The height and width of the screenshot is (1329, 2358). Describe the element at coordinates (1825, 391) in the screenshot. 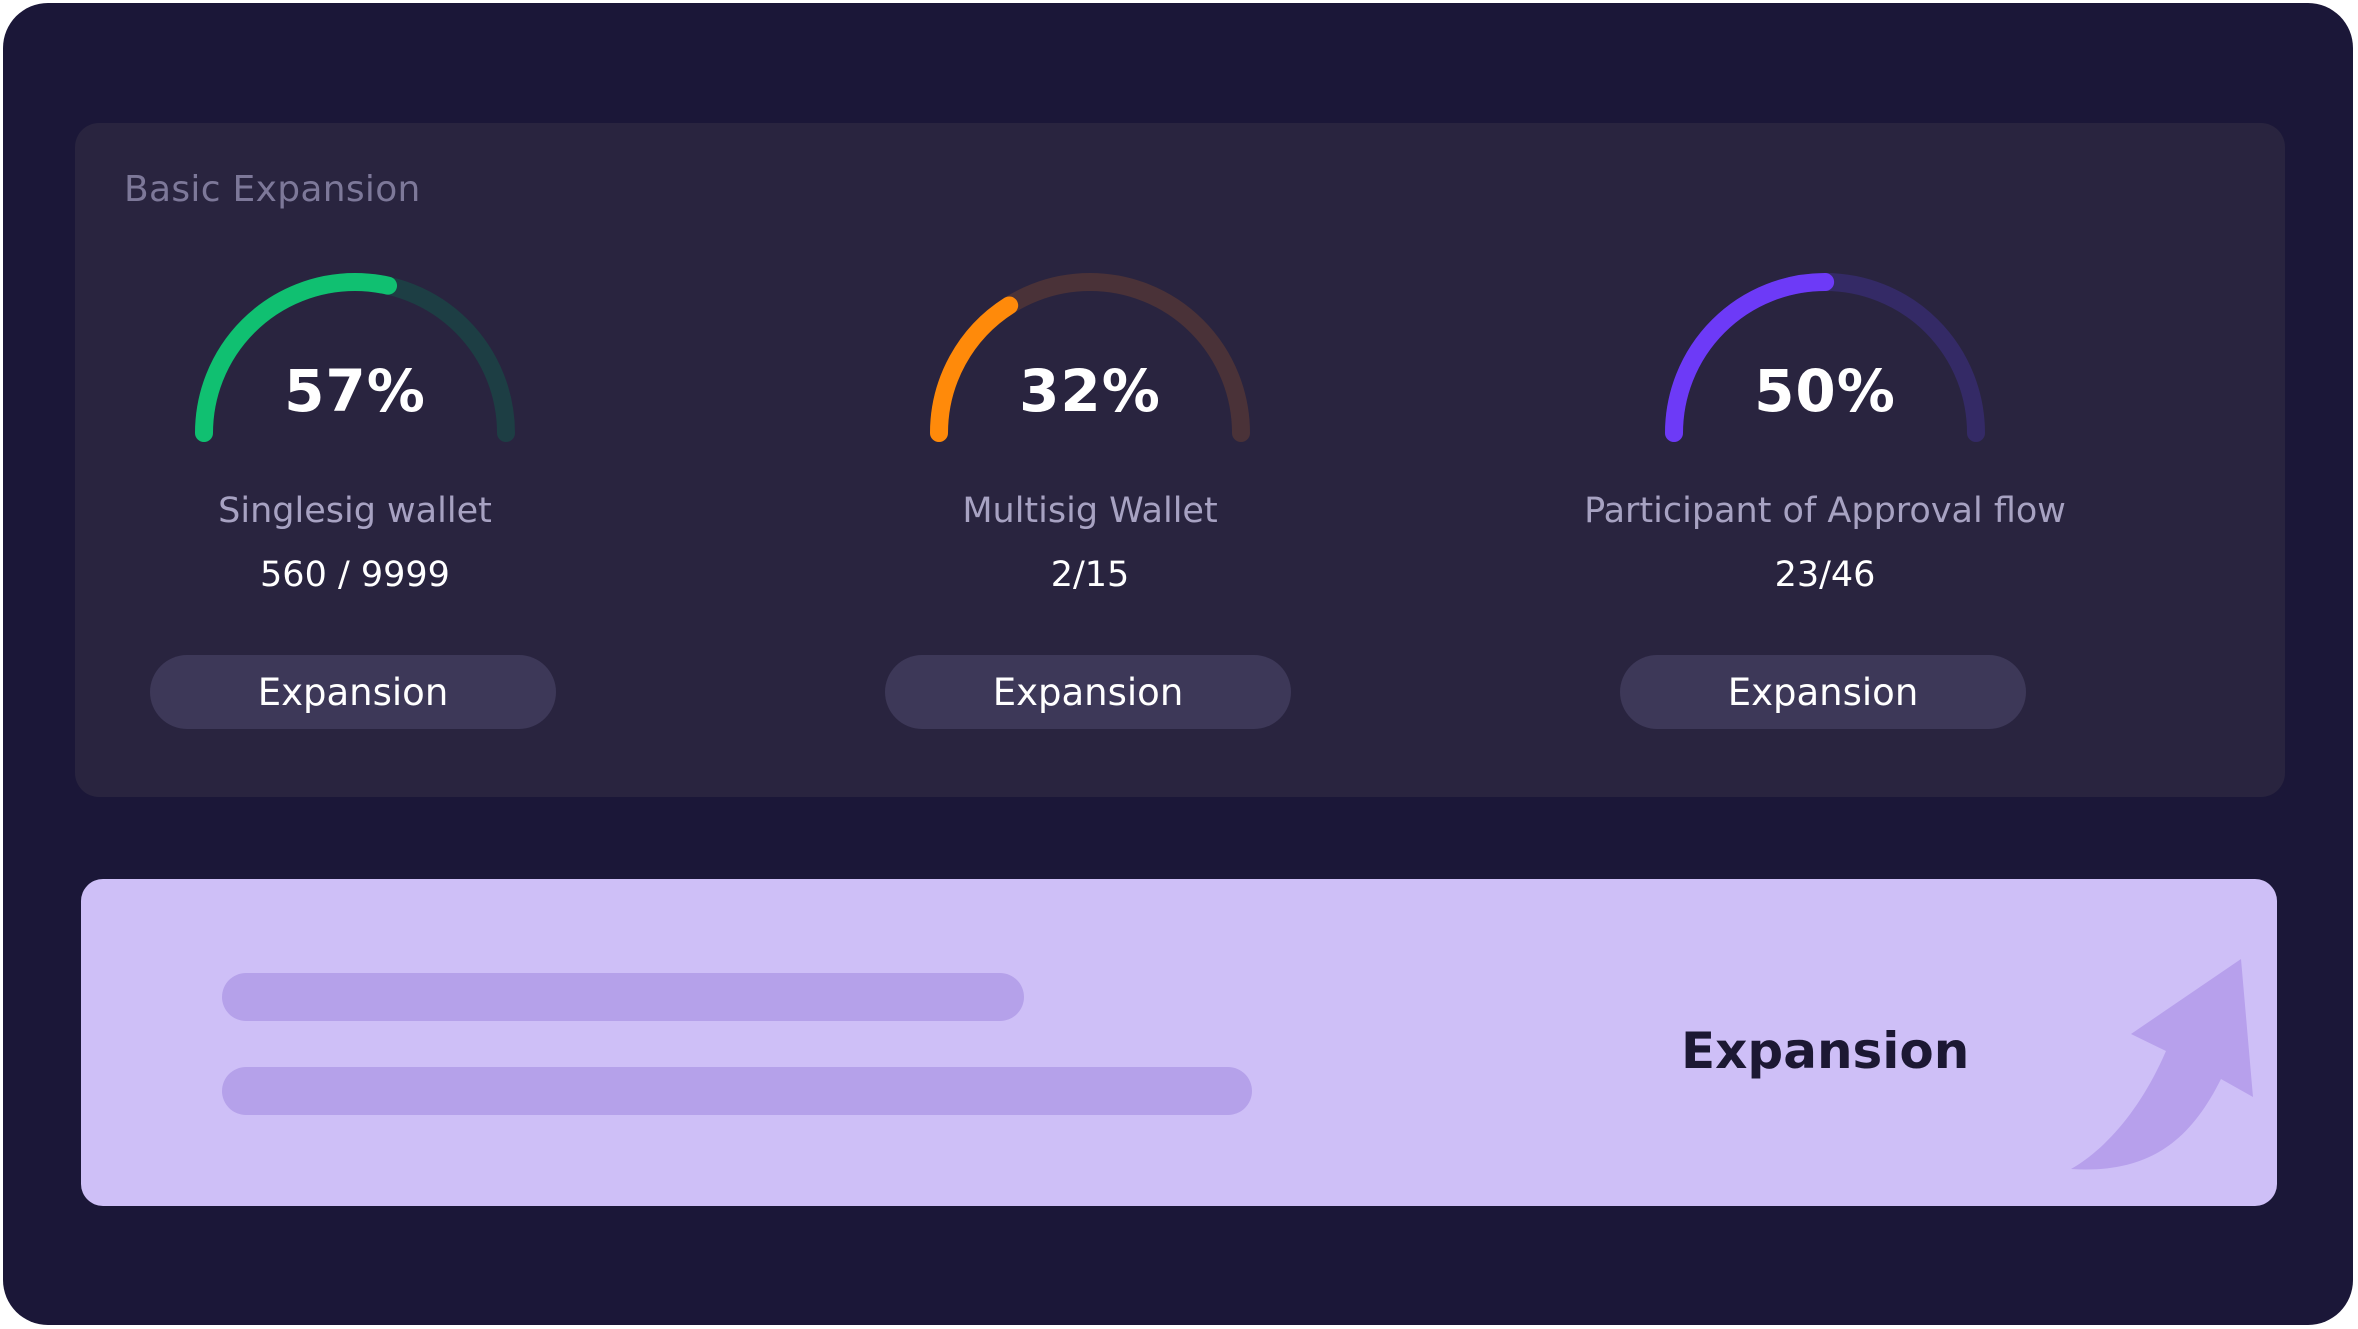

I see `gauge-percent: 50%` at that location.